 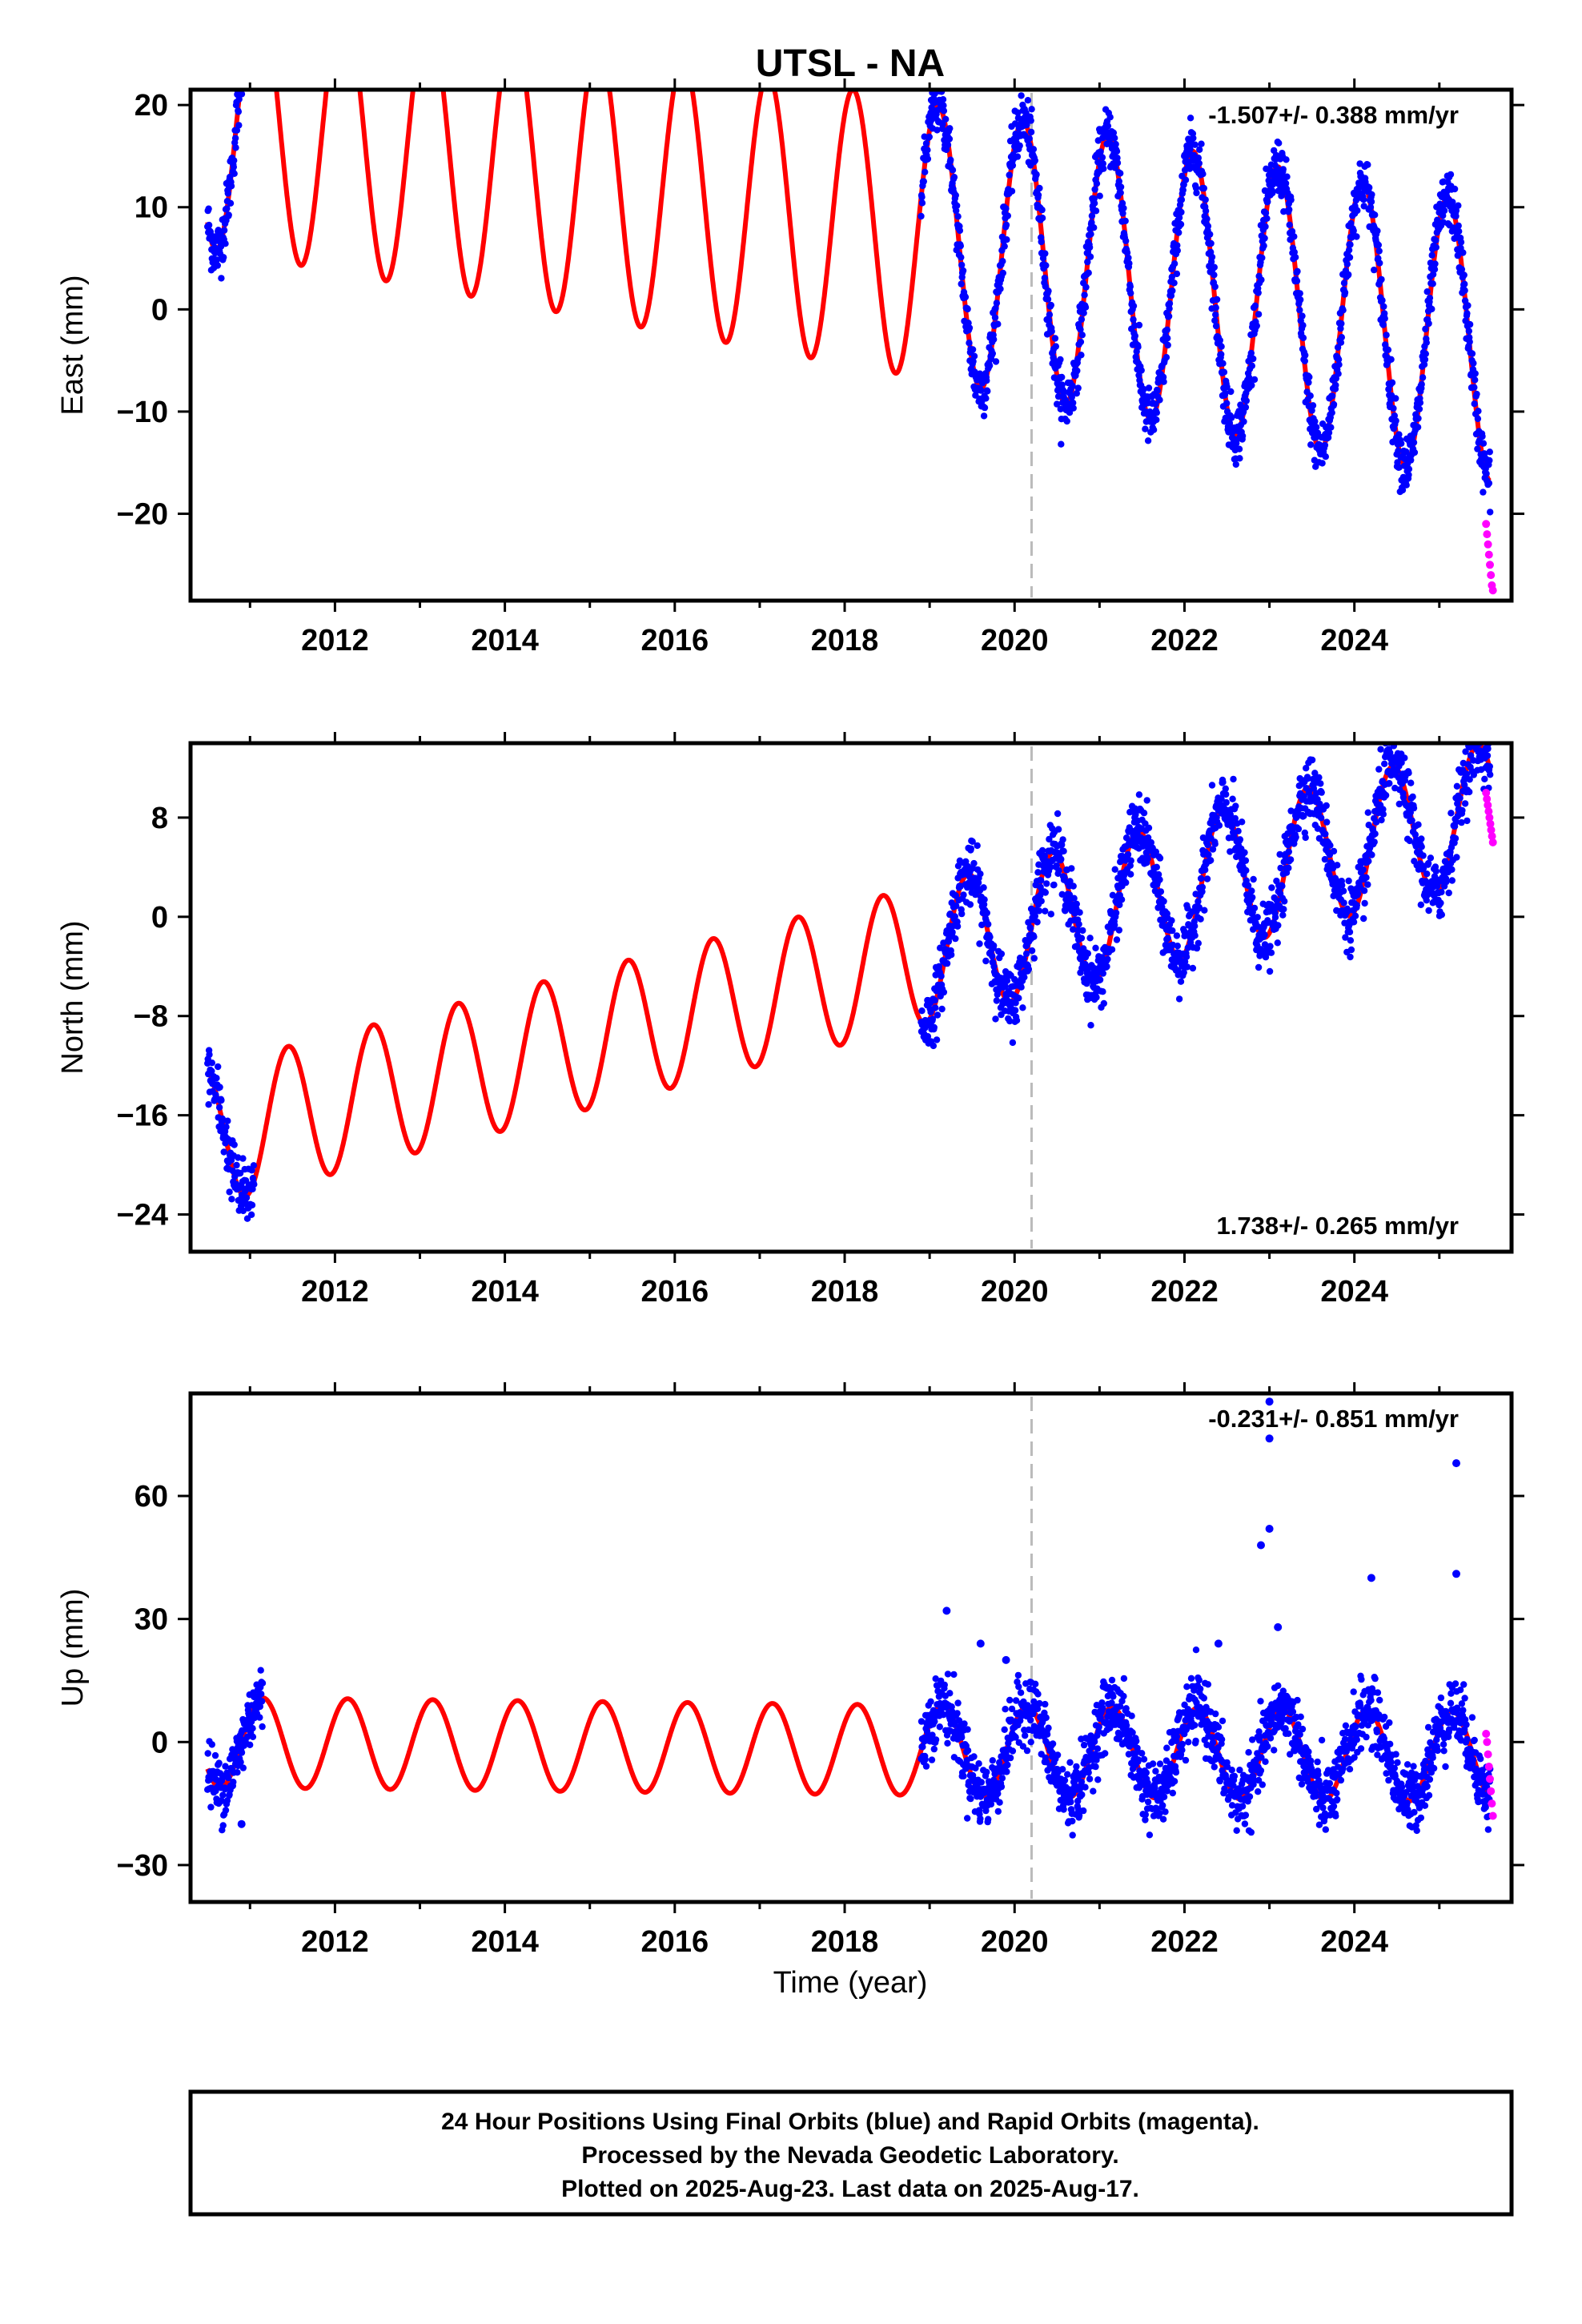 What do you see at coordinates (1184, 640) in the screenshot?
I see `x-tick-label: 2022` at bounding box center [1184, 640].